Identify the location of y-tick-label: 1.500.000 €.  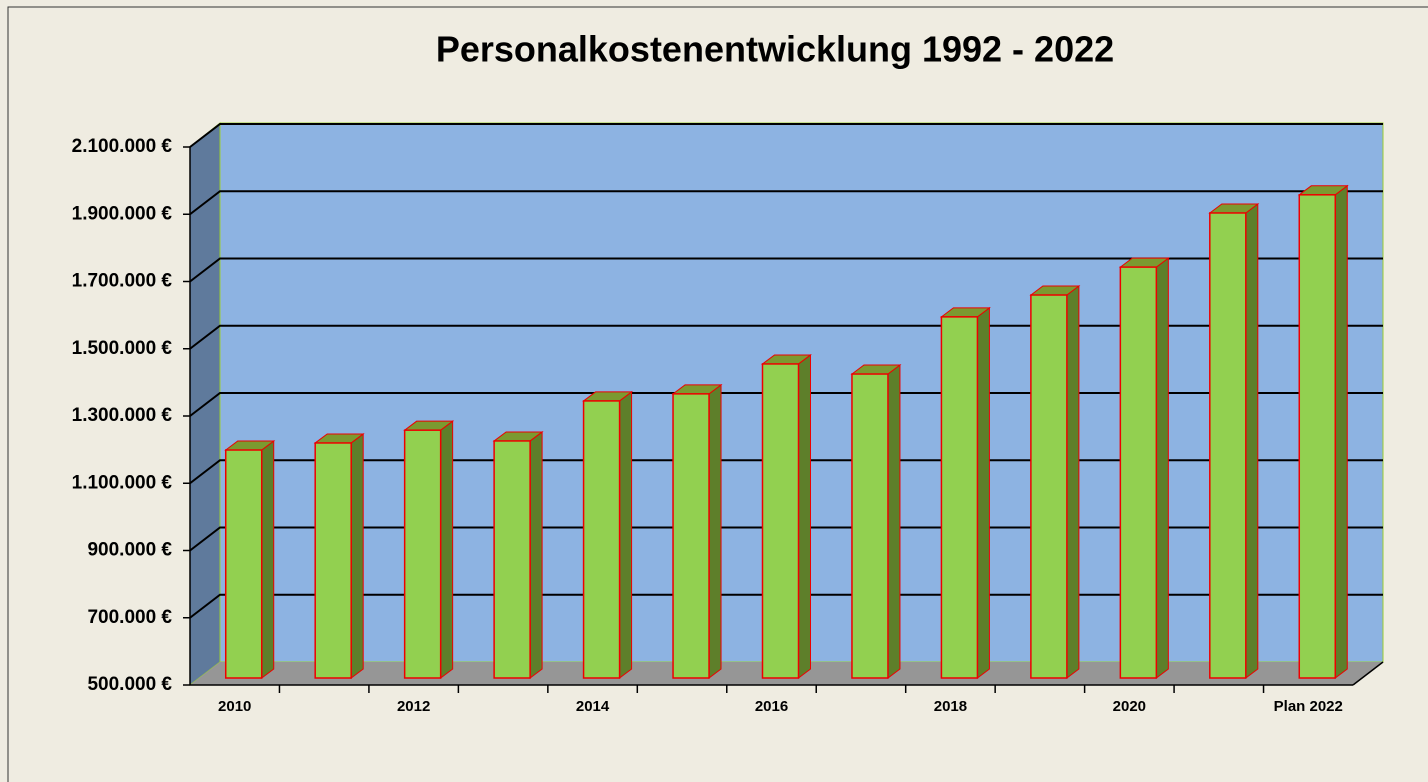
(122, 348).